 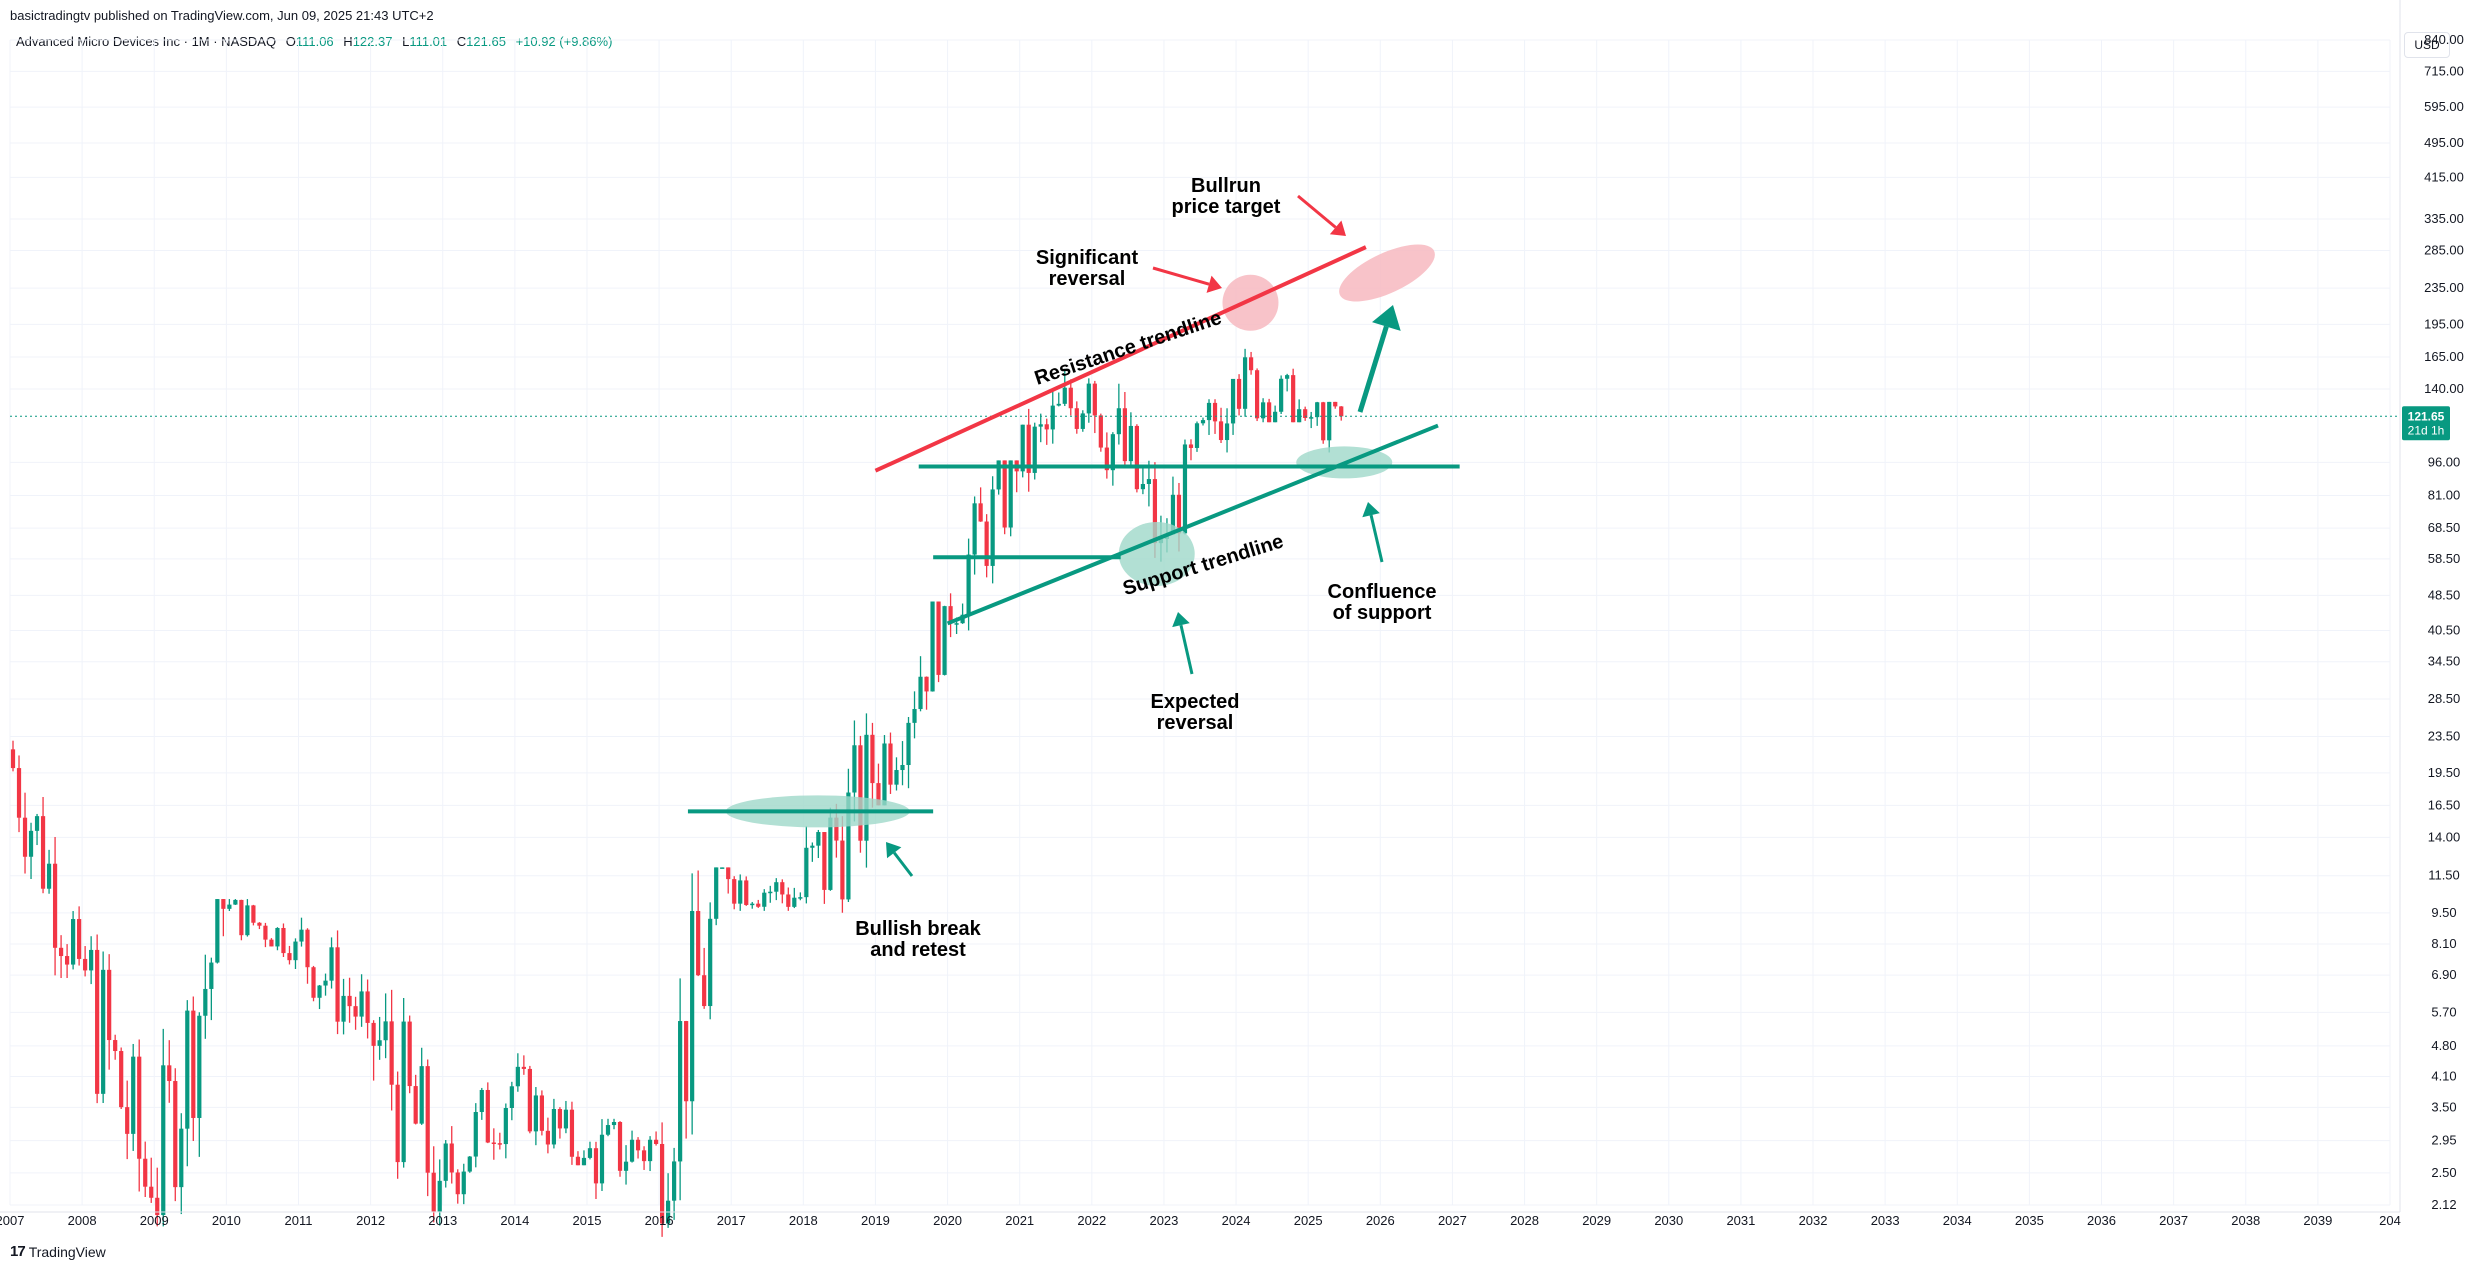 What do you see at coordinates (1373, 369) in the screenshot?
I see `breakout-arrow-shaft` at bounding box center [1373, 369].